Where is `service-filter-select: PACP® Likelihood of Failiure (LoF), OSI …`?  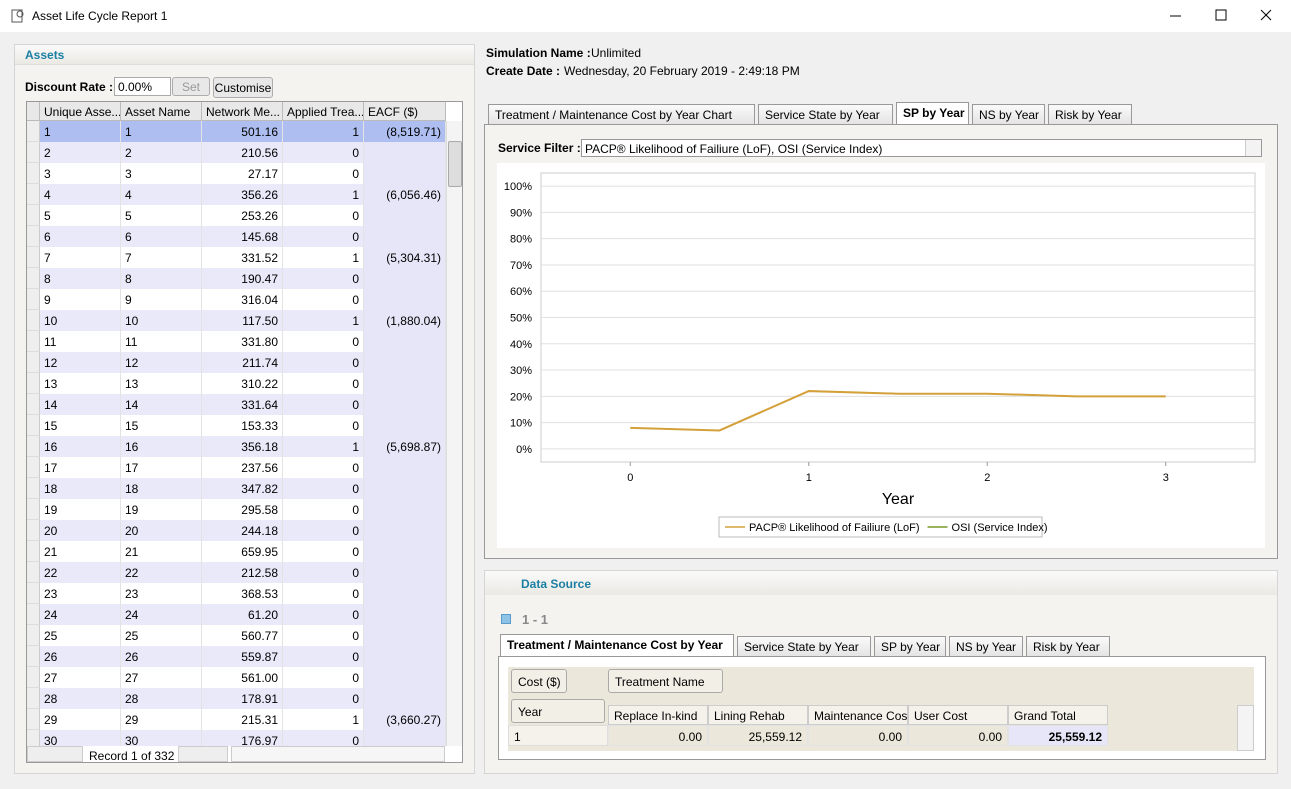 service-filter-select: PACP® Likelihood of Failiure (LoF), OSI … is located at coordinates (921, 148).